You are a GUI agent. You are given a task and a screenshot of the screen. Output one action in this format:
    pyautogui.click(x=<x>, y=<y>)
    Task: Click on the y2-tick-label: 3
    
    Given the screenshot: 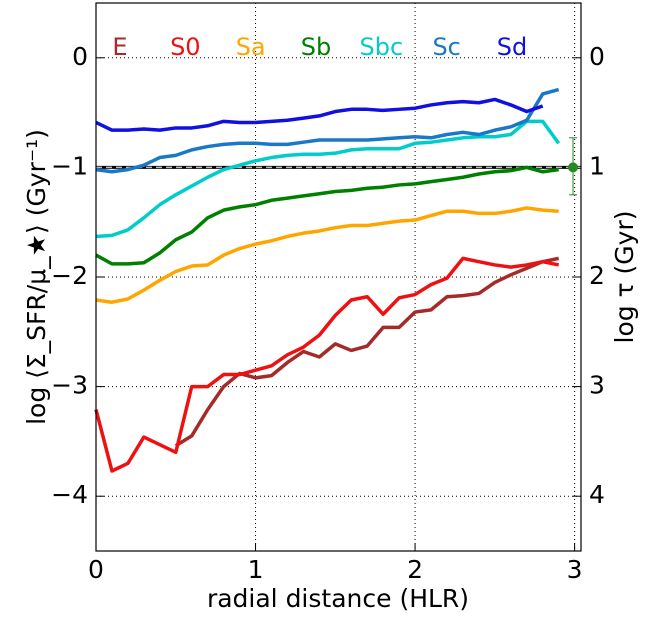 What is the action you would take?
    pyautogui.click(x=597, y=385)
    